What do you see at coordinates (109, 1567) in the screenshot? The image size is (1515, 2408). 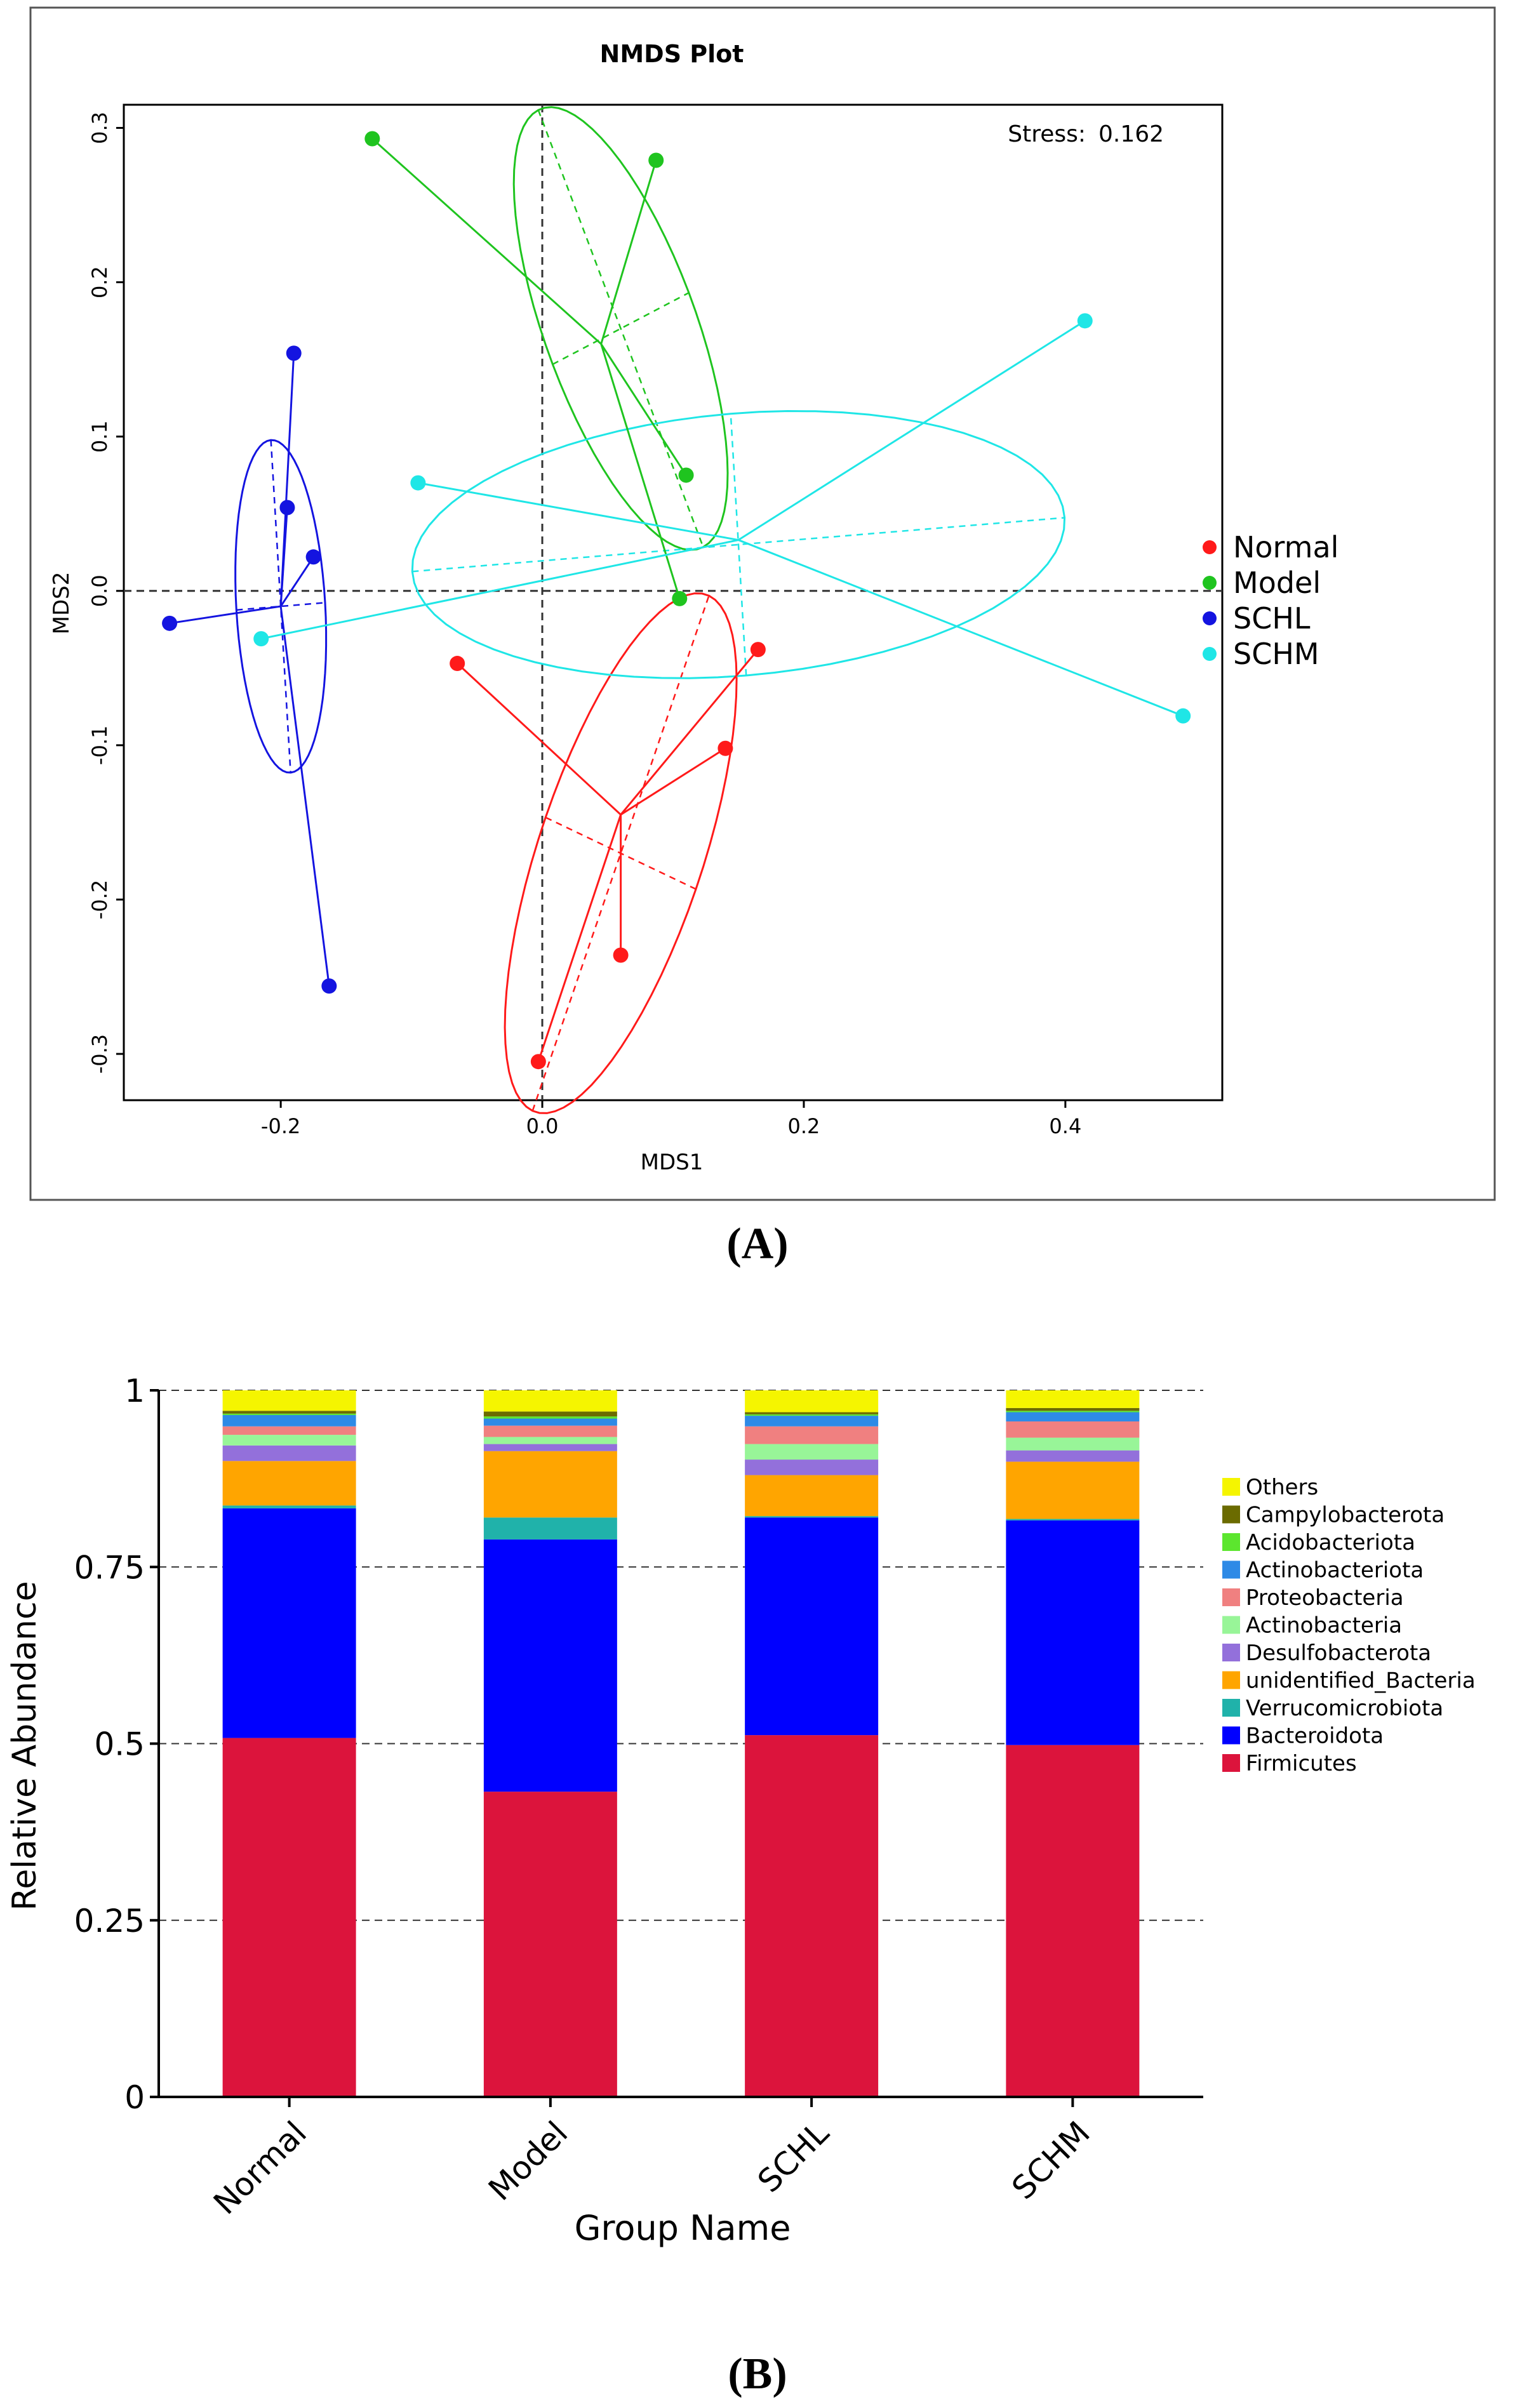 I see `bar-y-tick-label-3: 0.75` at bounding box center [109, 1567].